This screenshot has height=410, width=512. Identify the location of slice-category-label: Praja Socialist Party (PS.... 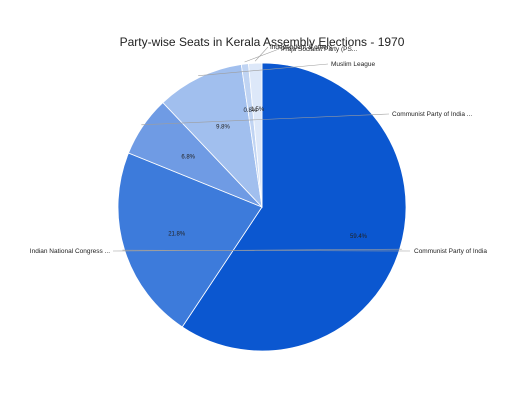
(319, 49).